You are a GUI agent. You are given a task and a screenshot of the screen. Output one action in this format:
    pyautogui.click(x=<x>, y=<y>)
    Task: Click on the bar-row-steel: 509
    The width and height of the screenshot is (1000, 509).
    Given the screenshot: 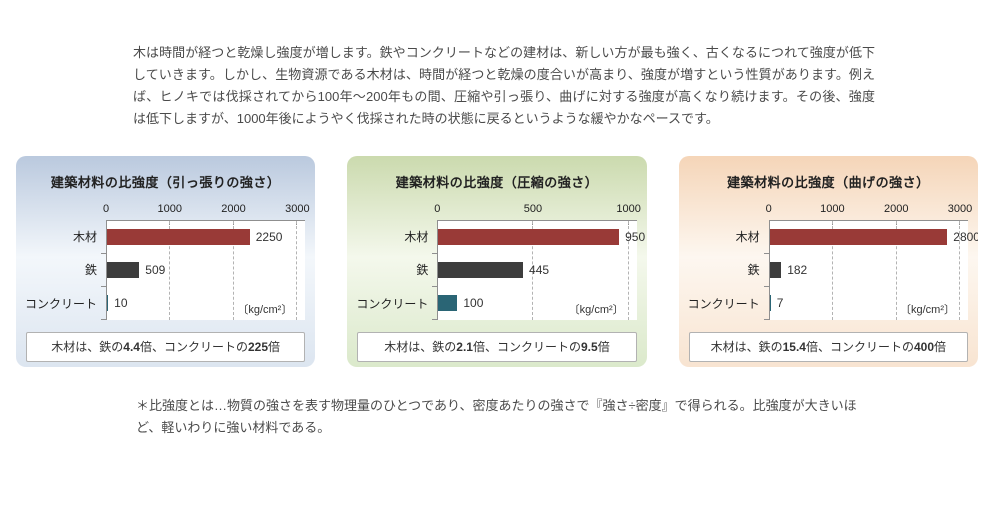 What is the action you would take?
    pyautogui.click(x=202, y=270)
    